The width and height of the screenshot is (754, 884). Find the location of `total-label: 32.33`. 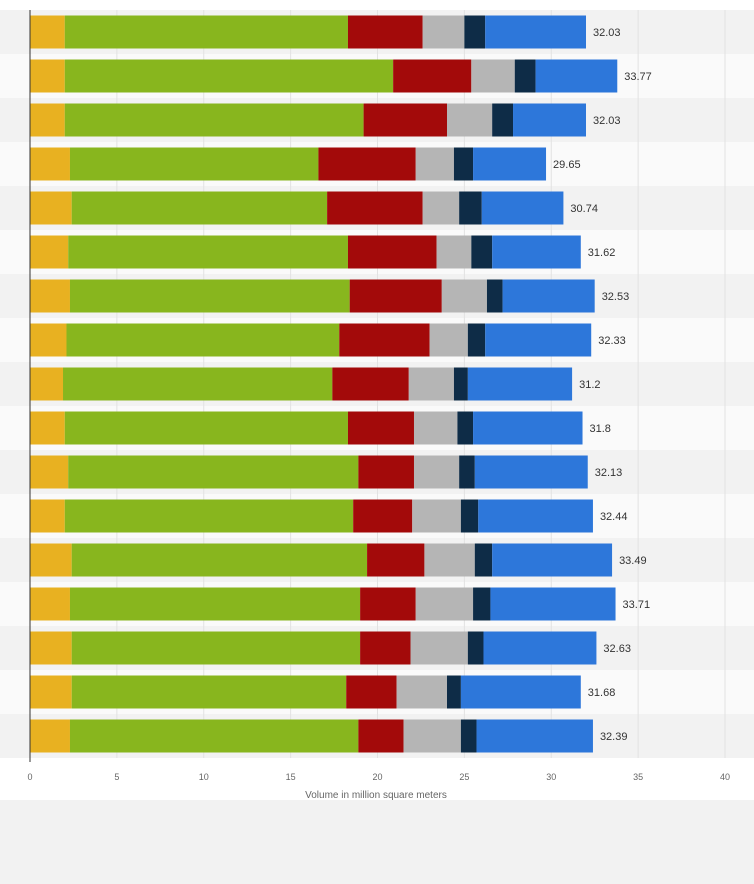

total-label: 32.33 is located at coordinates (612, 341).